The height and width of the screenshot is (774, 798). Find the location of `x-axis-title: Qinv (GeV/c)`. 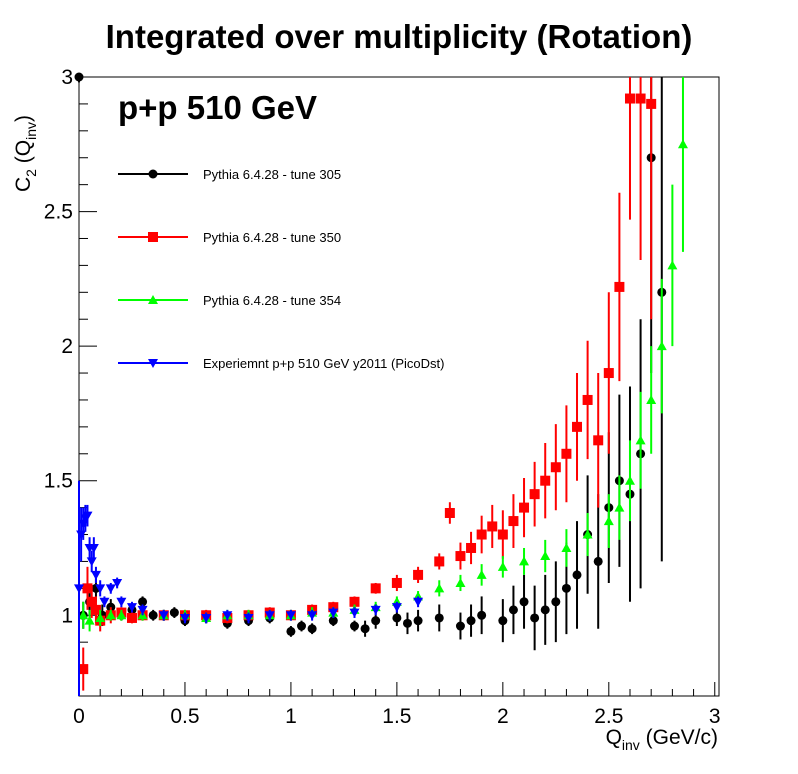

x-axis-title: Qinv (GeV/c) is located at coordinates (662, 739).